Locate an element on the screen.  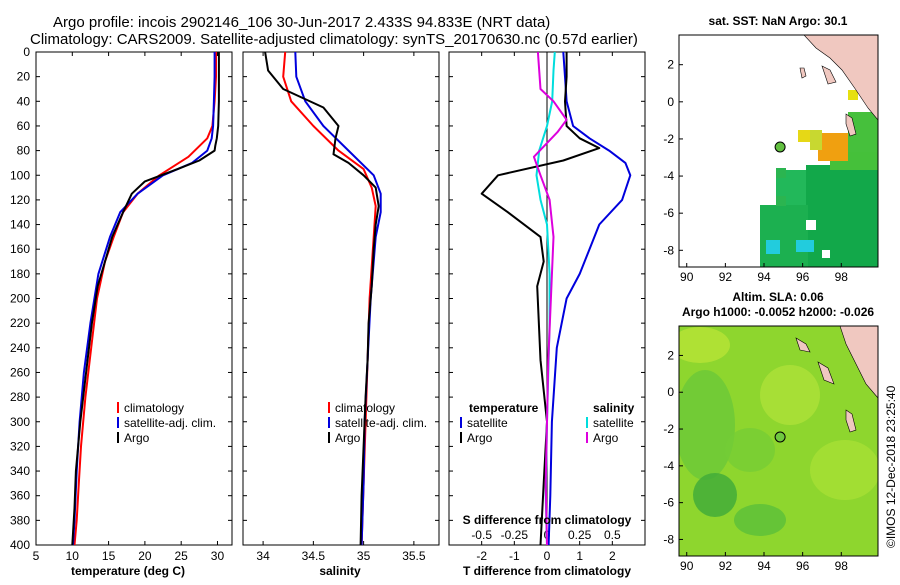
x-tick-label: 1 is located at coordinates (579, 556).